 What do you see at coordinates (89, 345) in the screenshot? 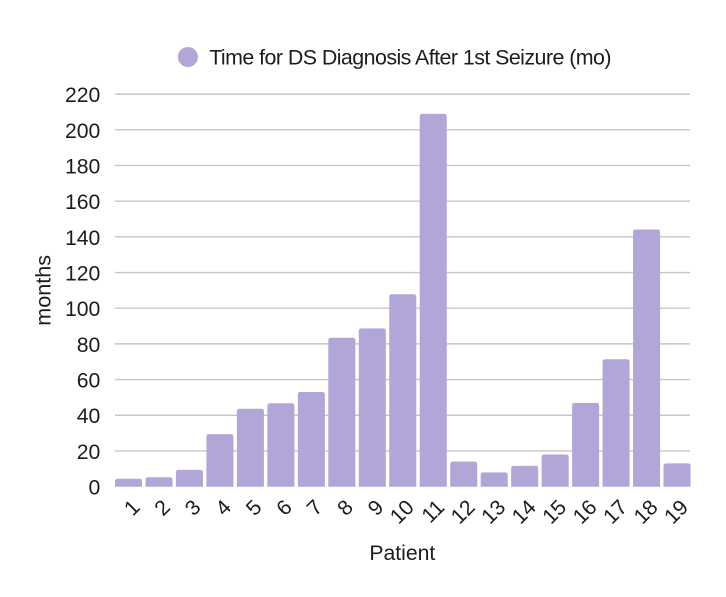
I see `svg-text: 80` at bounding box center [89, 345].